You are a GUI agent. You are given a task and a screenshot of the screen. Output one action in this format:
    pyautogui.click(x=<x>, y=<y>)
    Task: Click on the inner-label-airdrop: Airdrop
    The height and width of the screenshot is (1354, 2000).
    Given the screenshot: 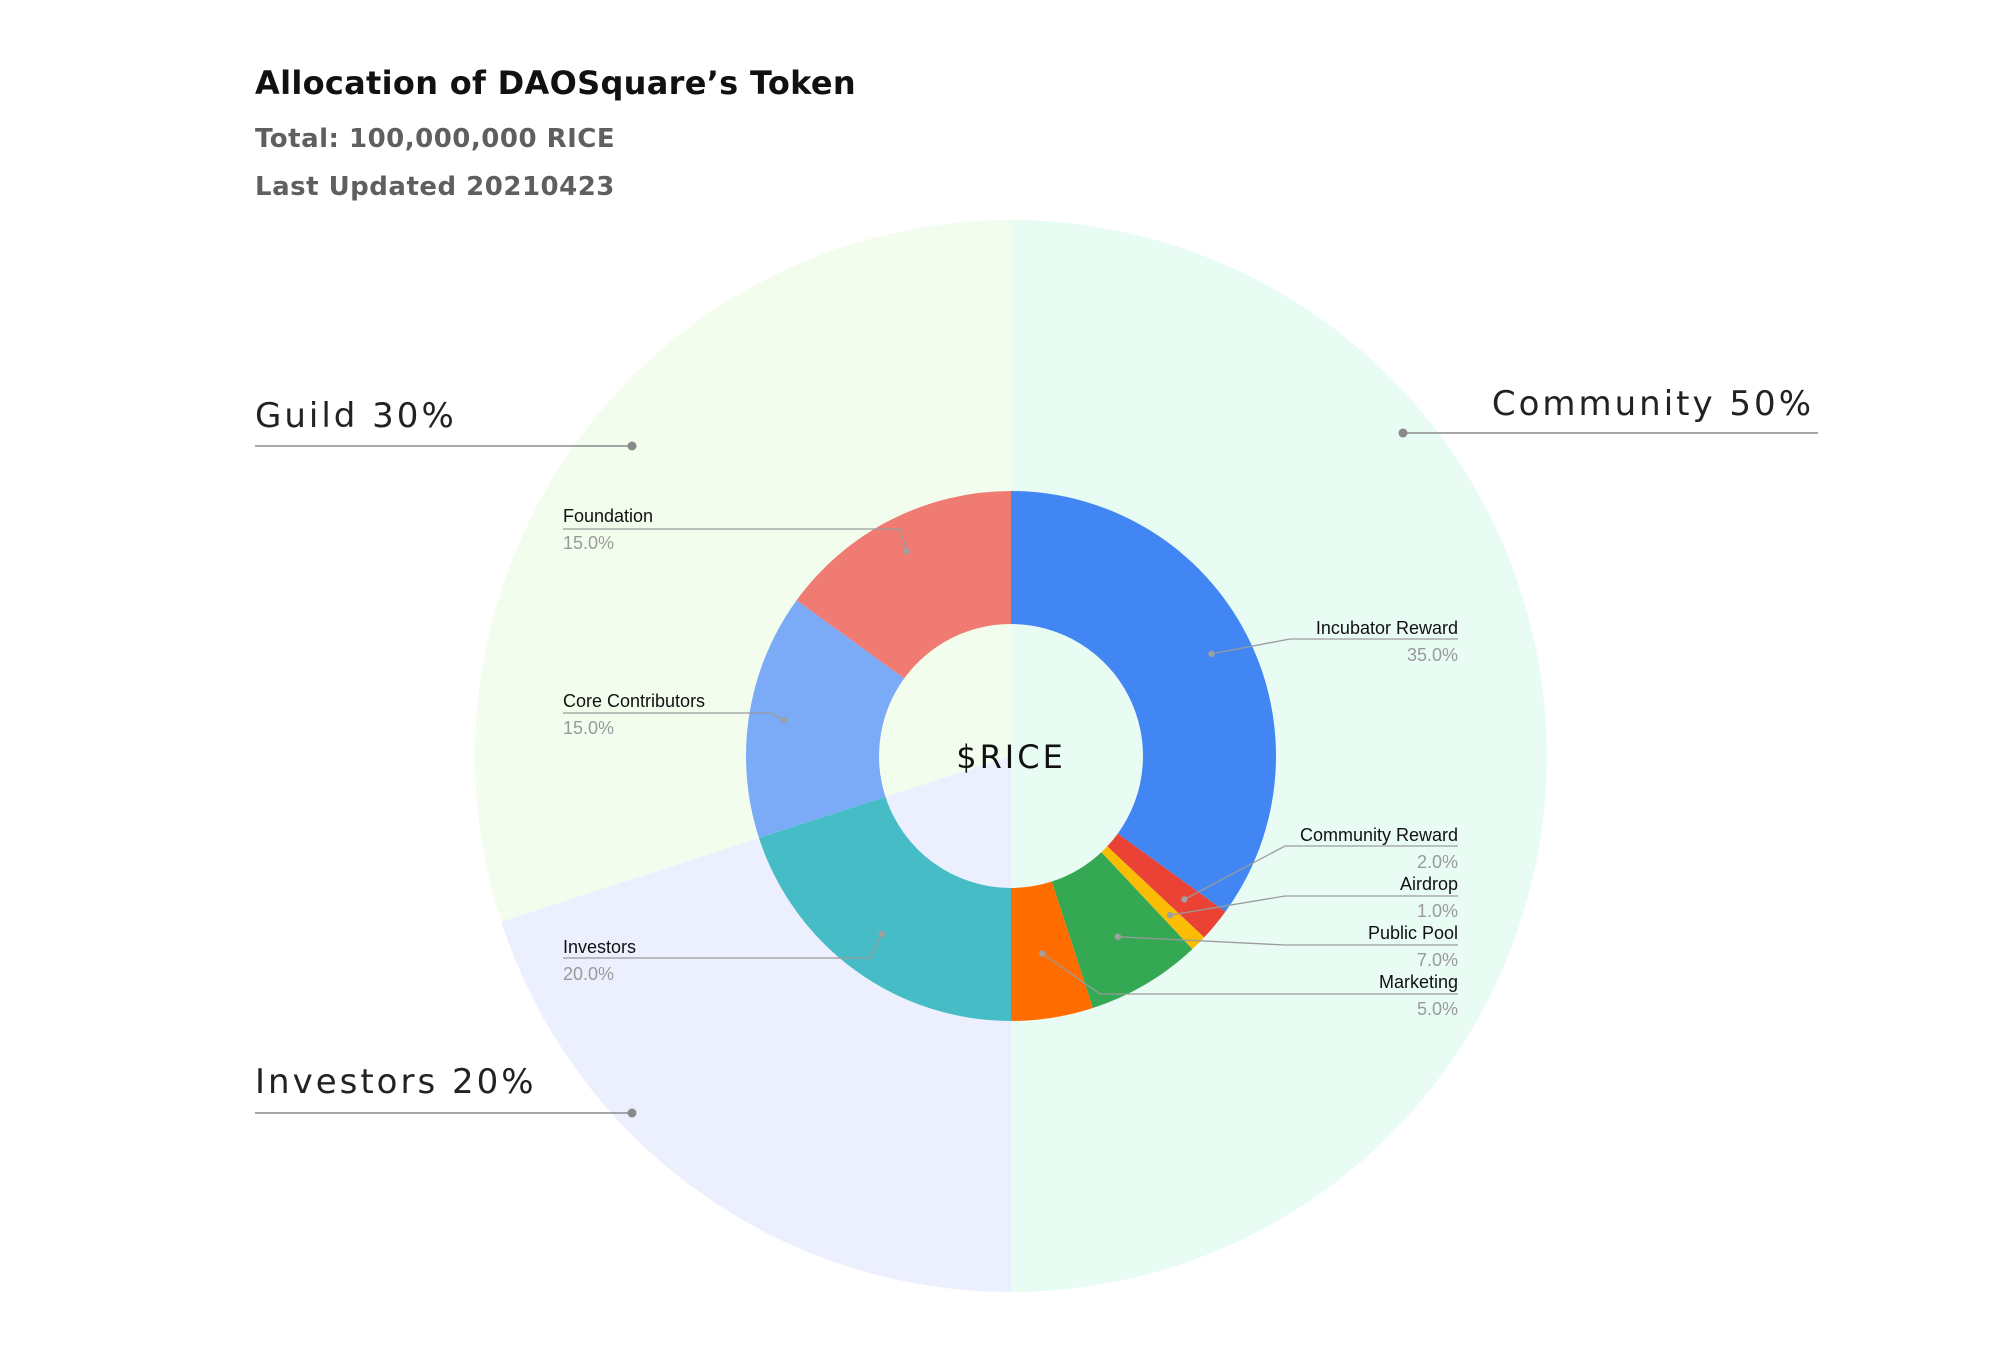 What is the action you would take?
    pyautogui.click(x=1429, y=884)
    